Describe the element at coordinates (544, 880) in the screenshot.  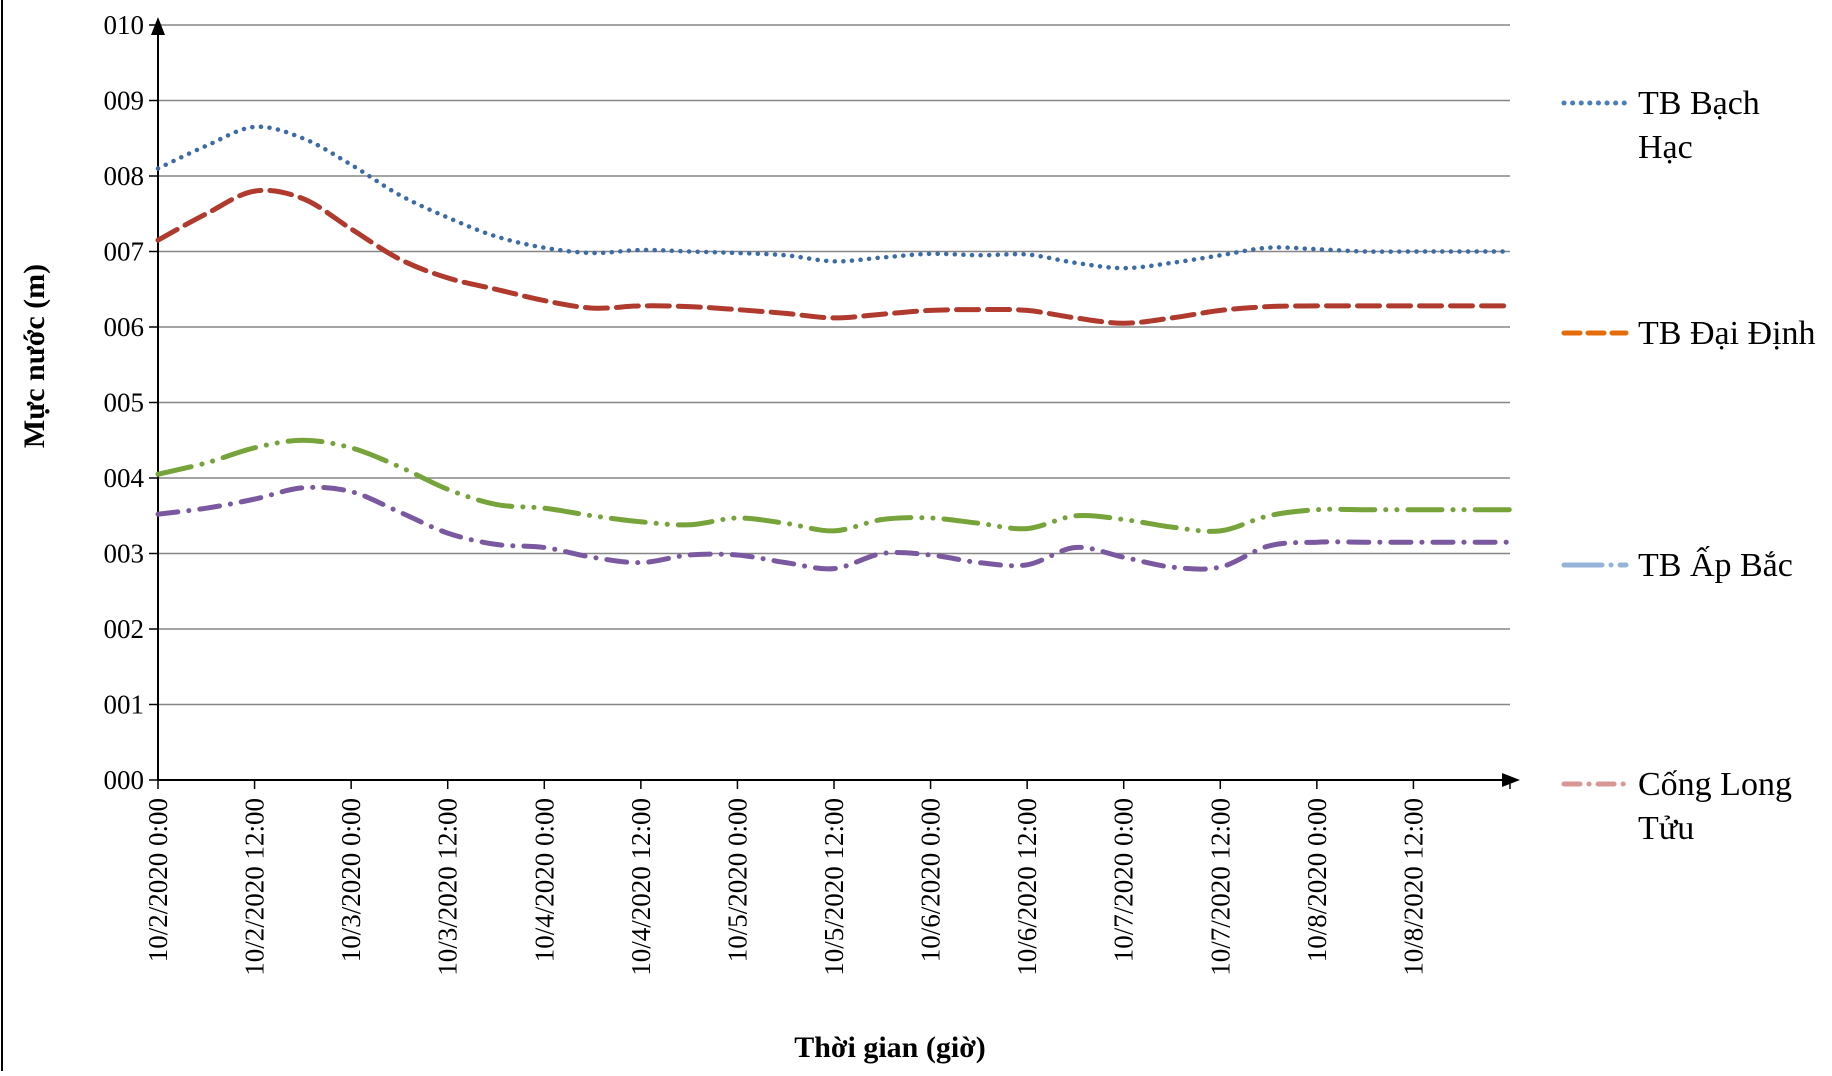
I see `x-tick-label: 10/4/2020 0:00` at that location.